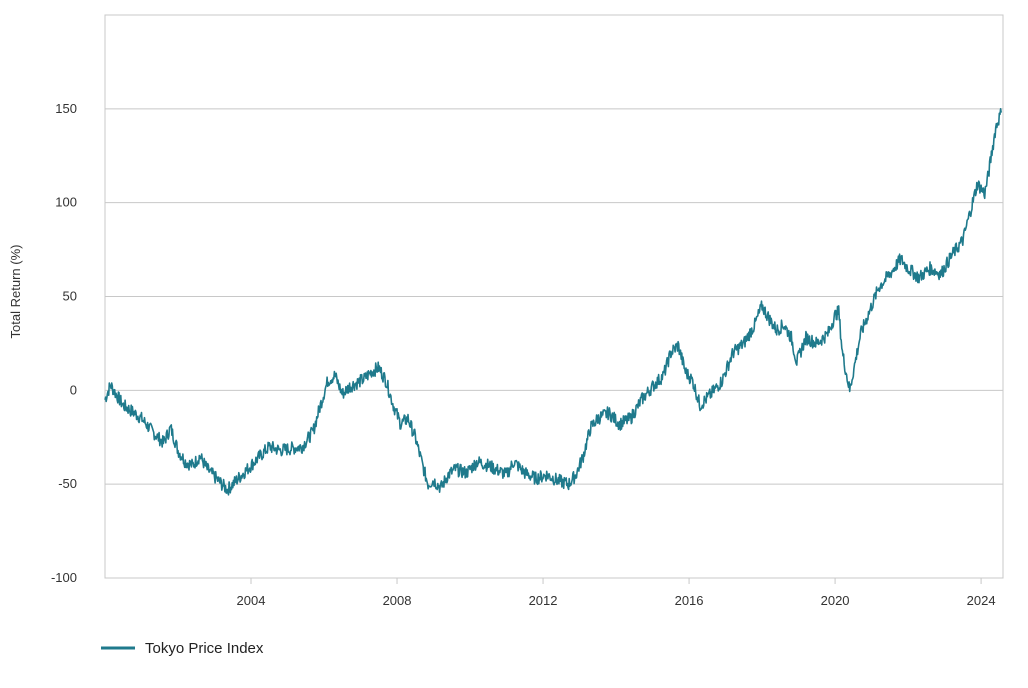 The height and width of the screenshot is (688, 1028). What do you see at coordinates (204, 648) in the screenshot?
I see `legend-label: Tokyo Price Index` at bounding box center [204, 648].